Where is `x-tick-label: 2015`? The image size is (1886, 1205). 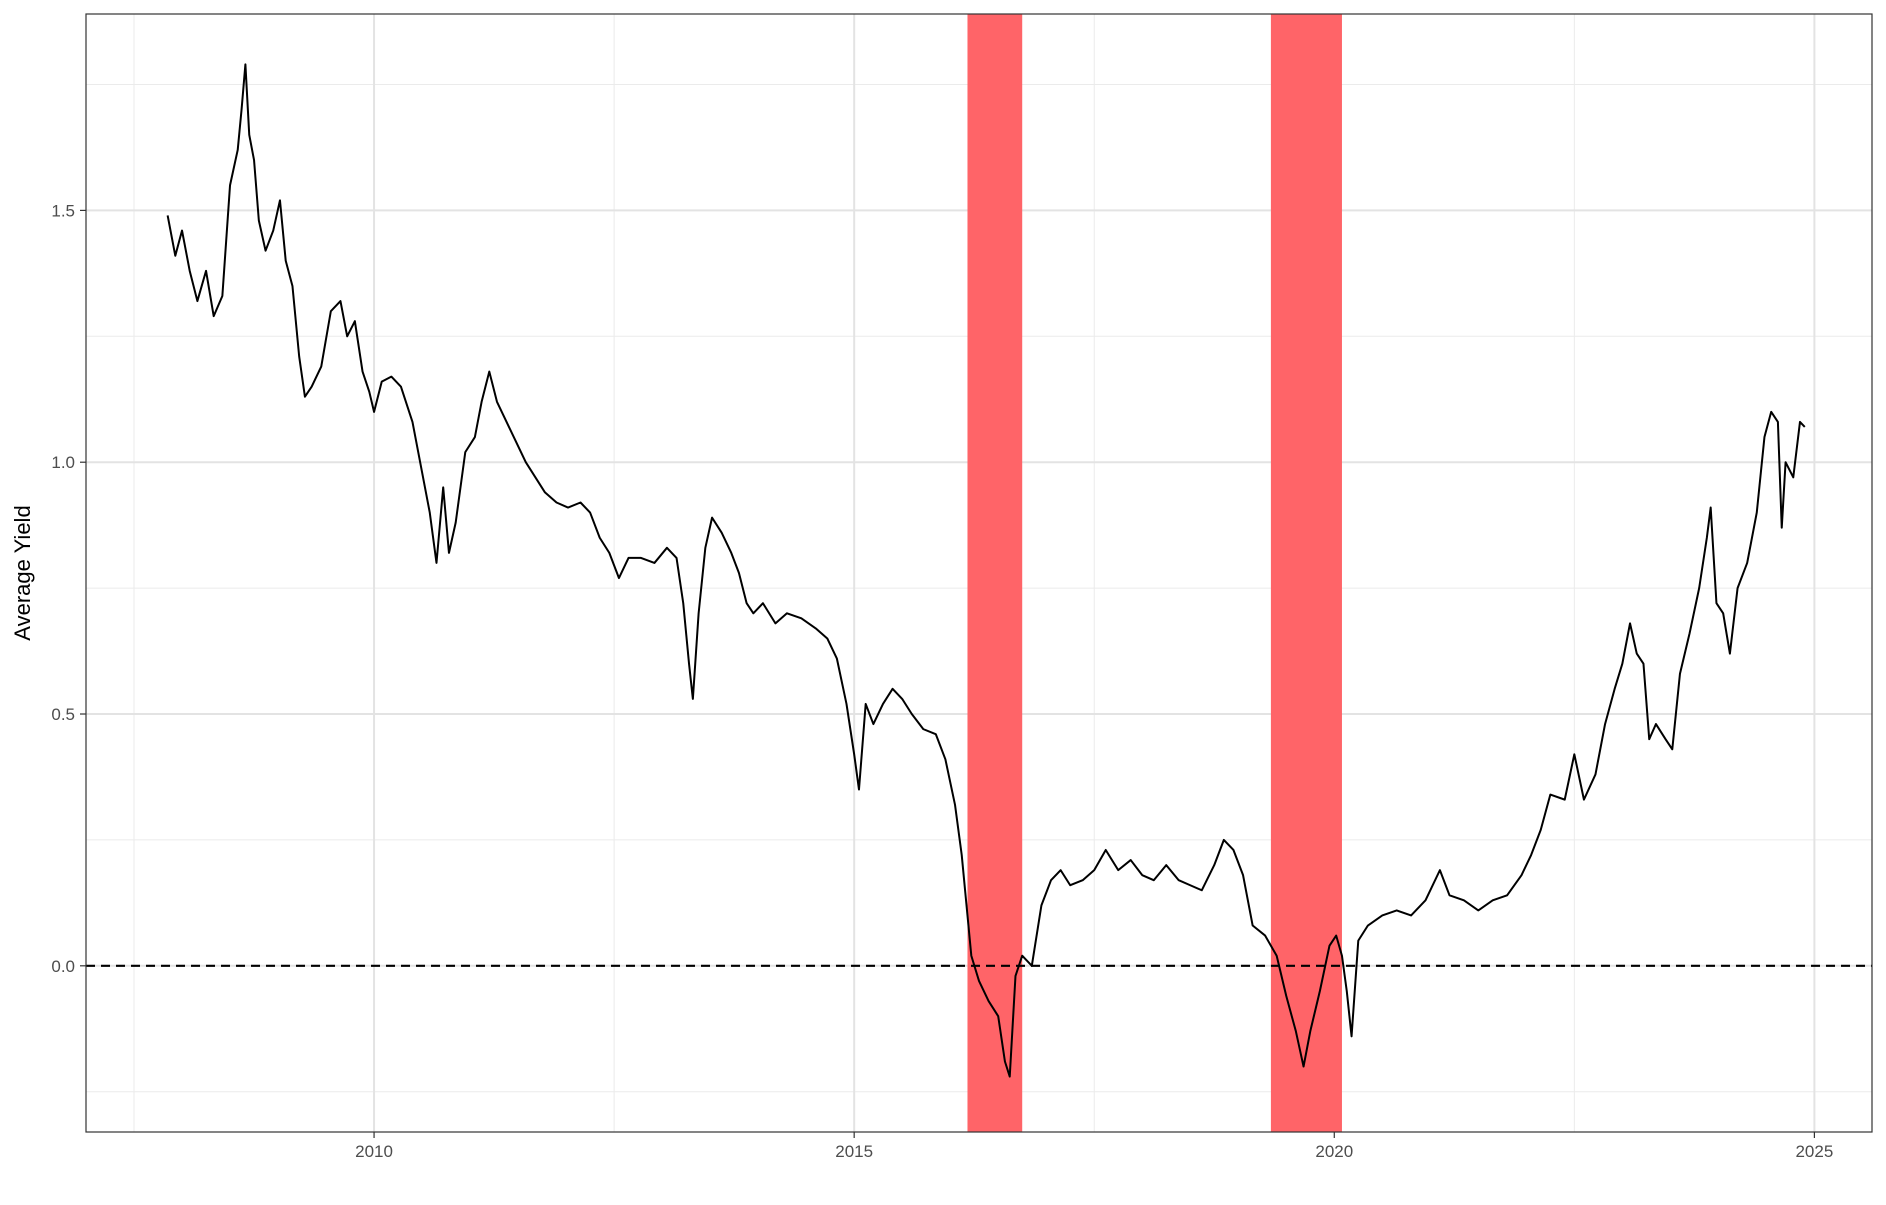
x-tick-label: 2015 is located at coordinates (854, 1151).